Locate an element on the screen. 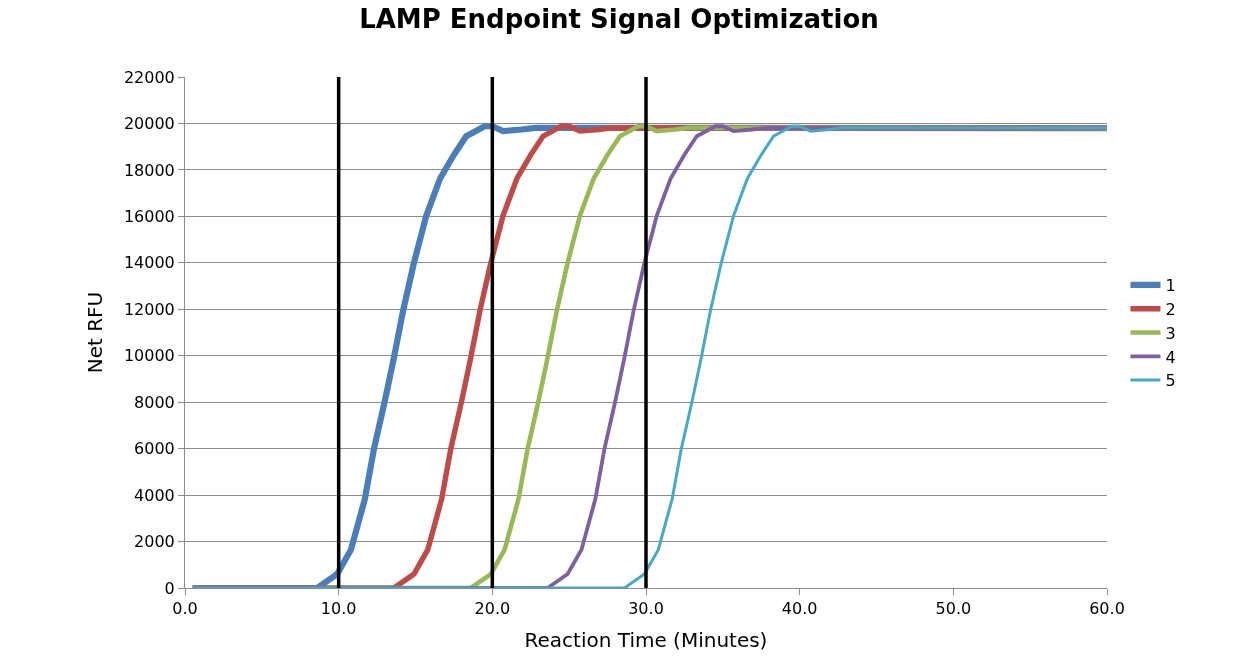 This screenshot has width=1238, height=670. y-tick-label: 16000 is located at coordinates (149, 216).